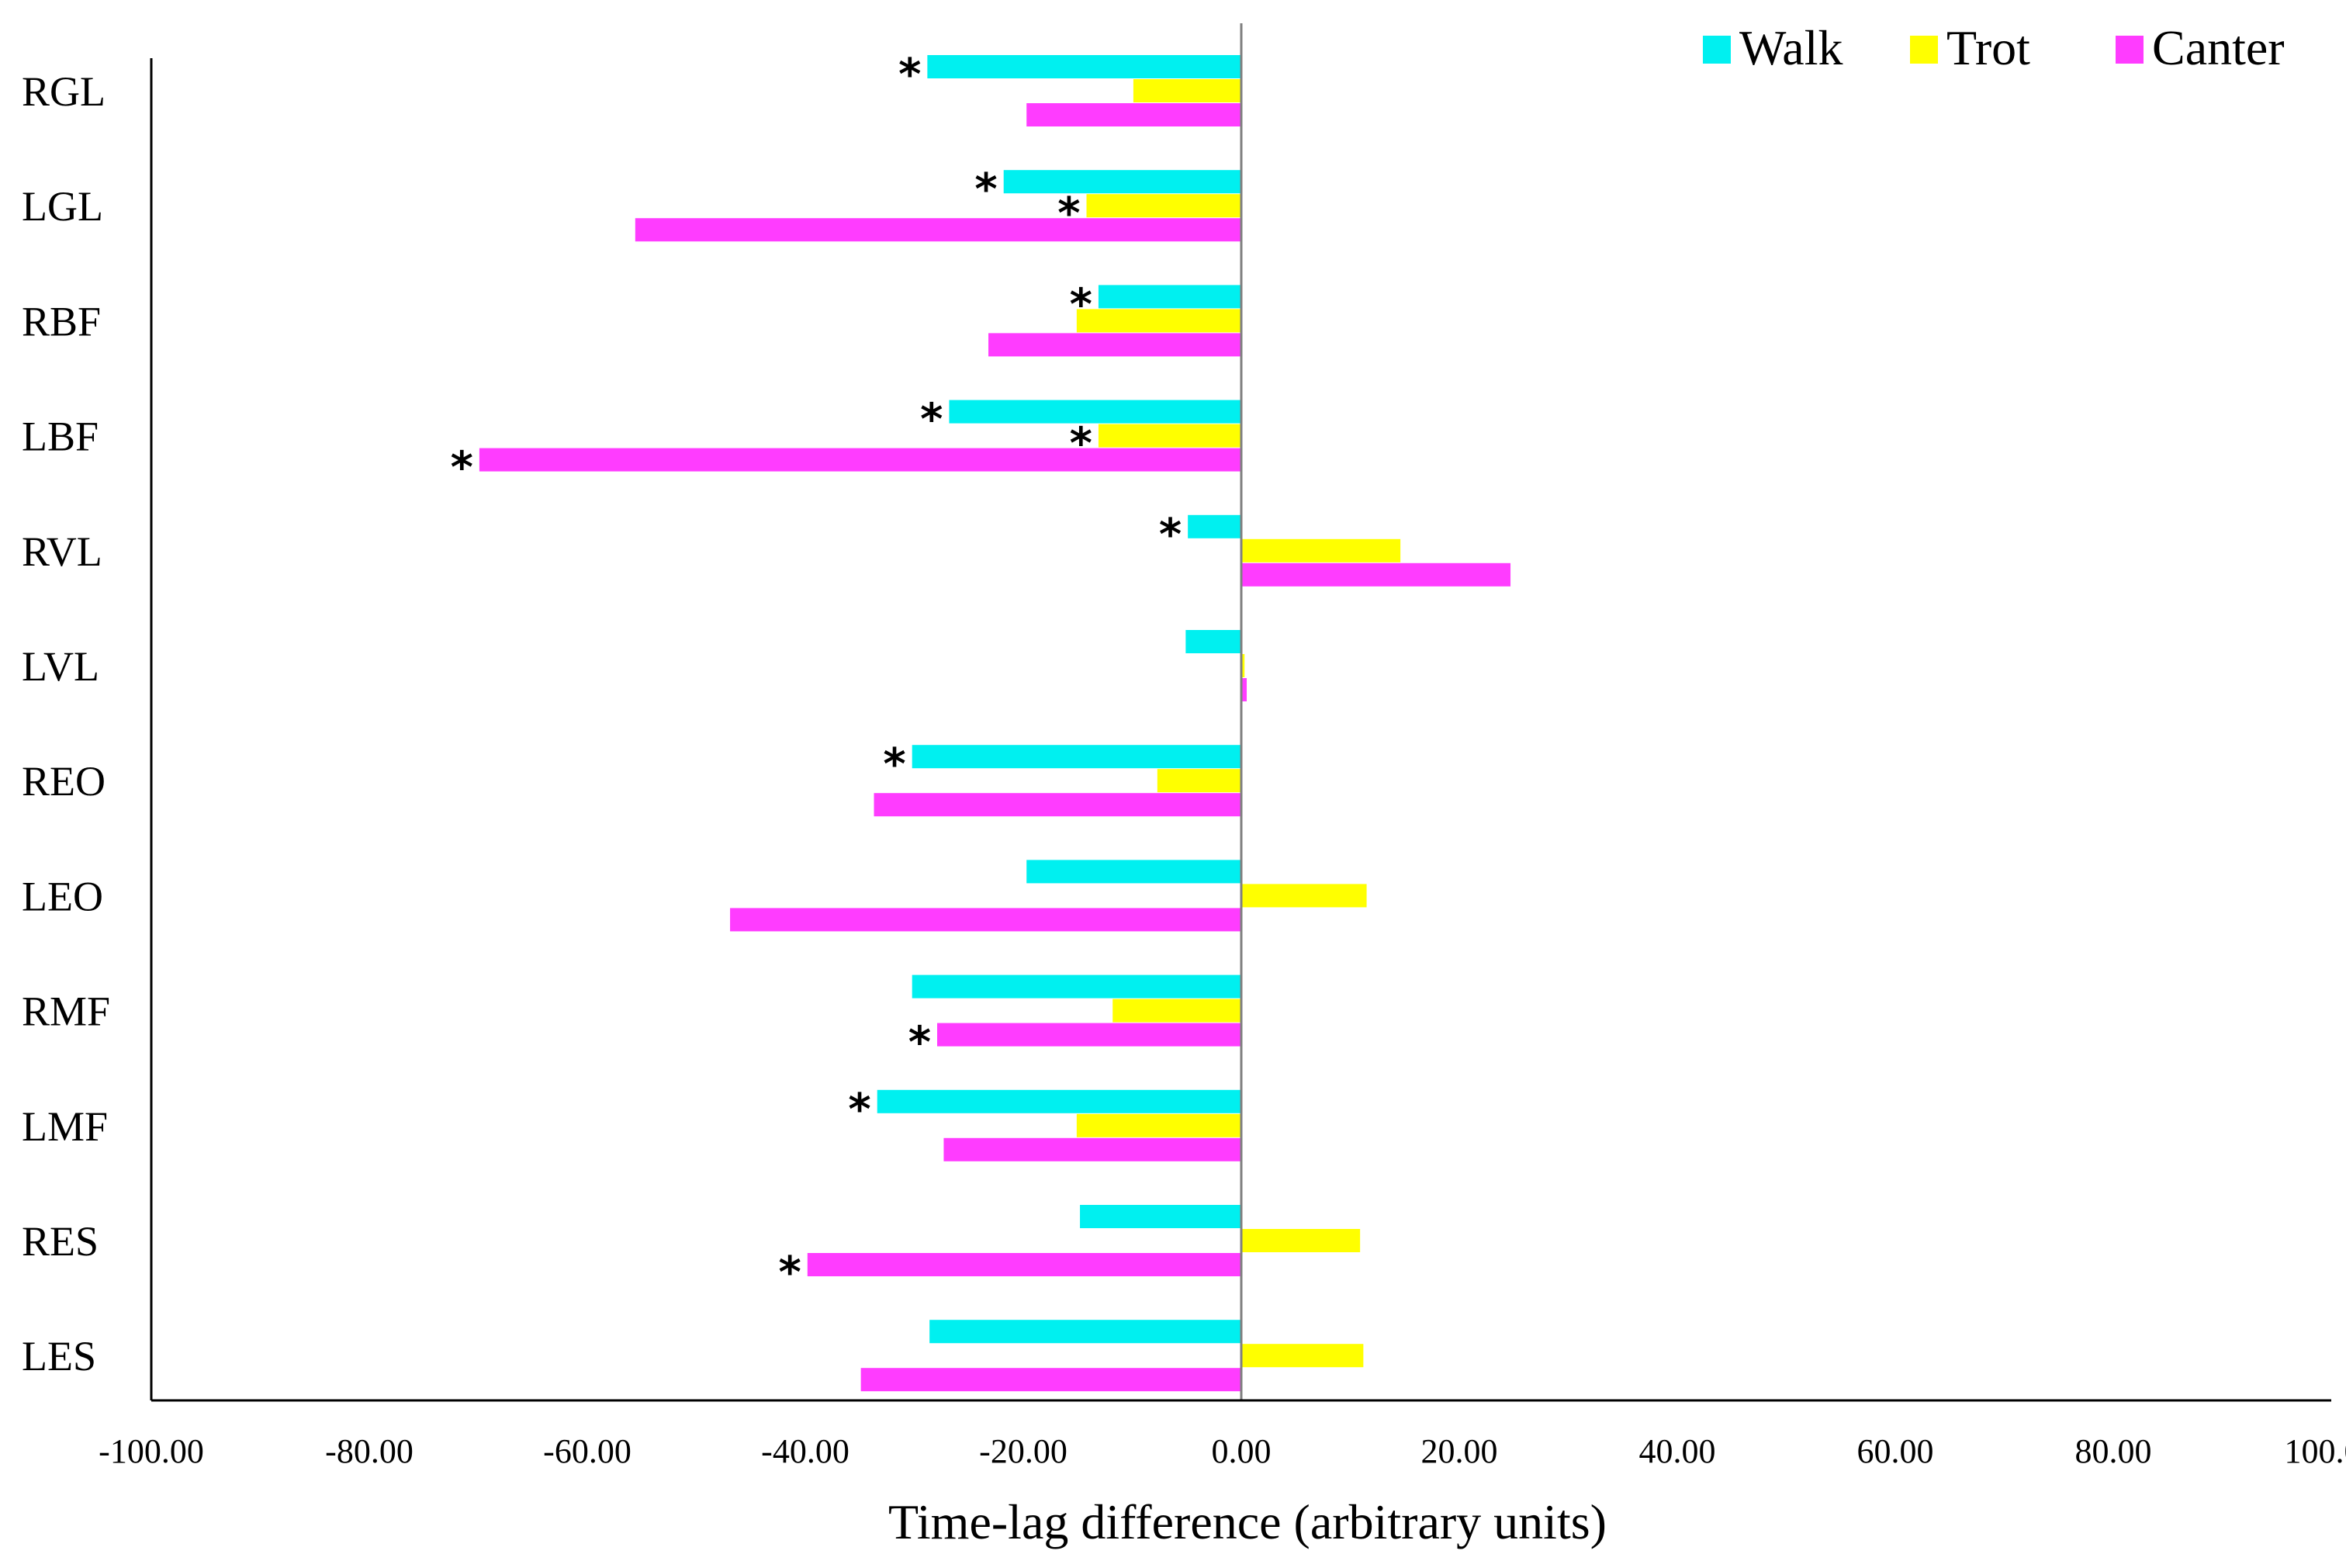 The height and width of the screenshot is (1568, 2346). What do you see at coordinates (1084, 66) in the screenshot?
I see `bar-walk-rgl` at bounding box center [1084, 66].